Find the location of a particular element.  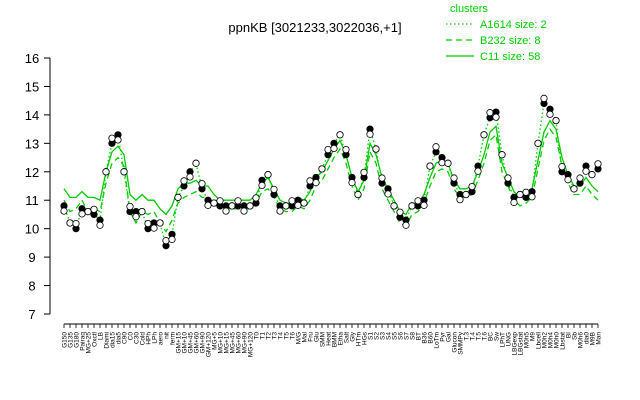

x-tick-label: Heat is located at coordinates (329, 339).